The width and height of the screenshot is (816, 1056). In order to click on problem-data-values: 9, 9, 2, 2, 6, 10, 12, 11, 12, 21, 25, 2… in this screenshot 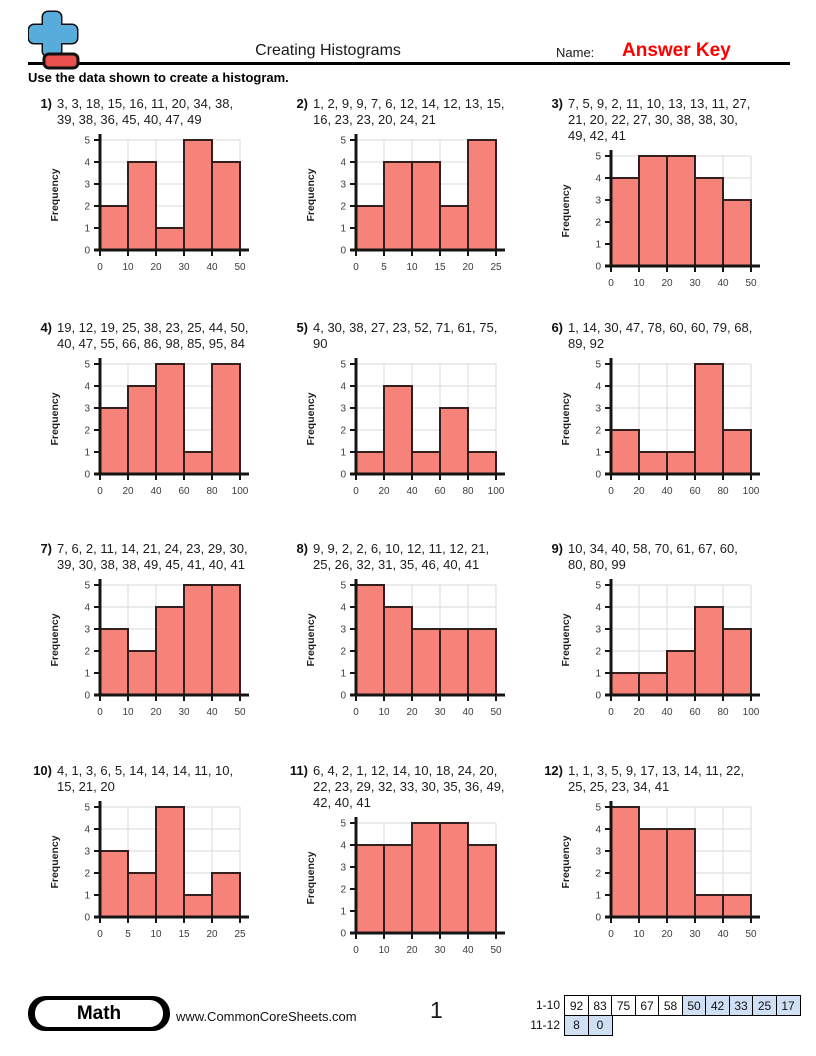, I will do `click(401, 556)`.